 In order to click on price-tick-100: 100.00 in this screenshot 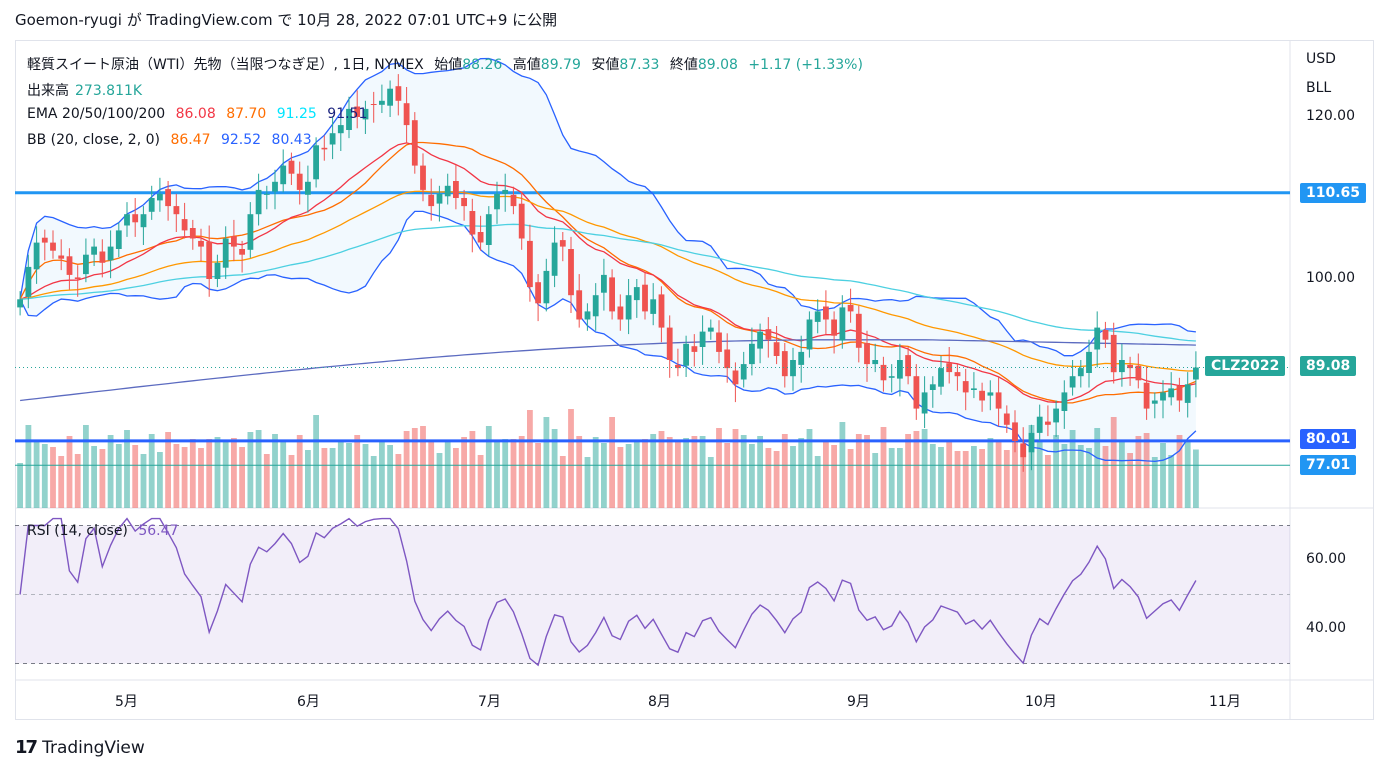, I will do `click(1330, 278)`.